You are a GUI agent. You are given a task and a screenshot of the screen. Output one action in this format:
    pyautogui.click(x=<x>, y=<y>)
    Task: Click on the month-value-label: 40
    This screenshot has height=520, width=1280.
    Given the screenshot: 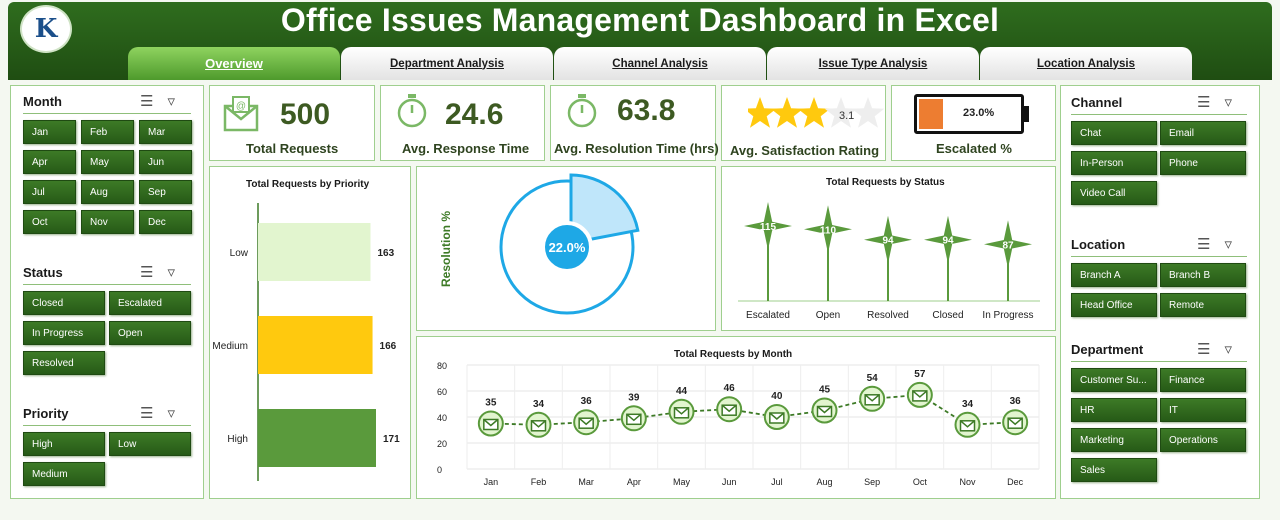 What is the action you would take?
    pyautogui.click(x=777, y=396)
    